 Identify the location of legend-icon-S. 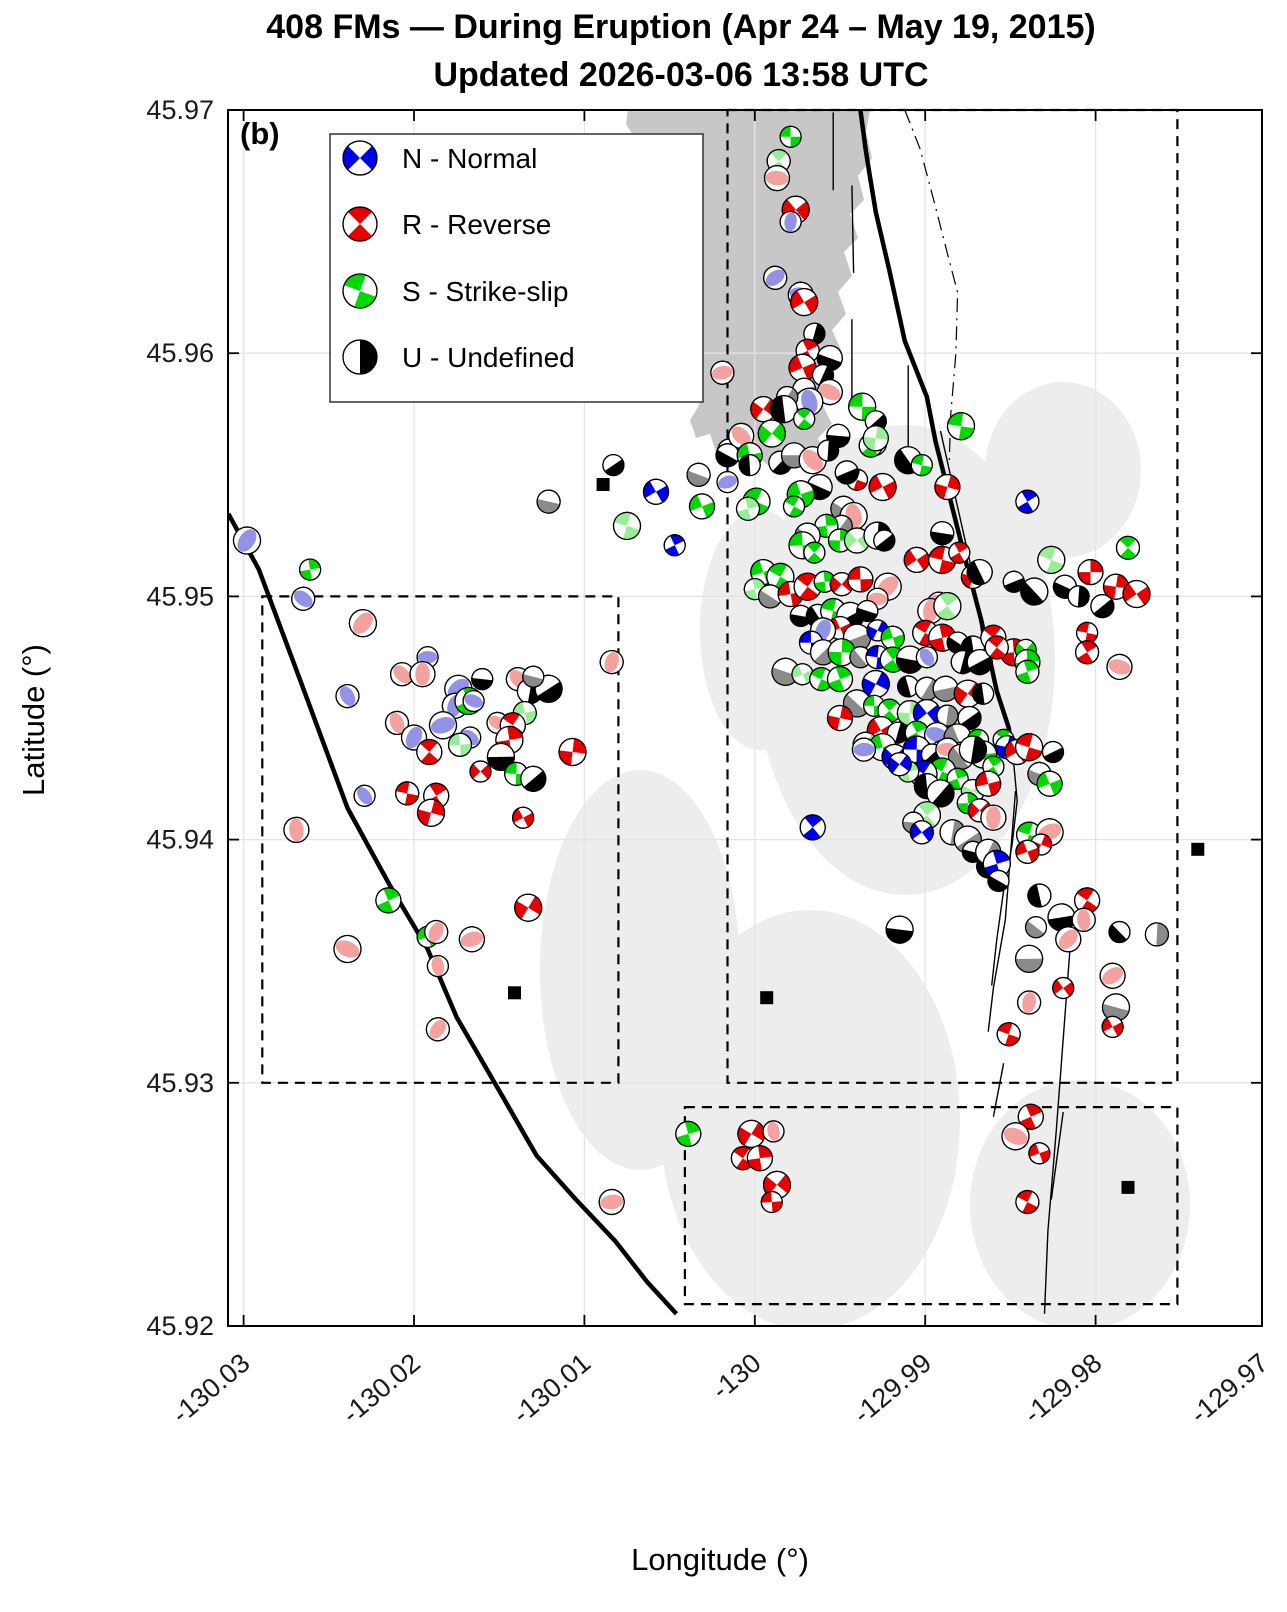
(360, 291).